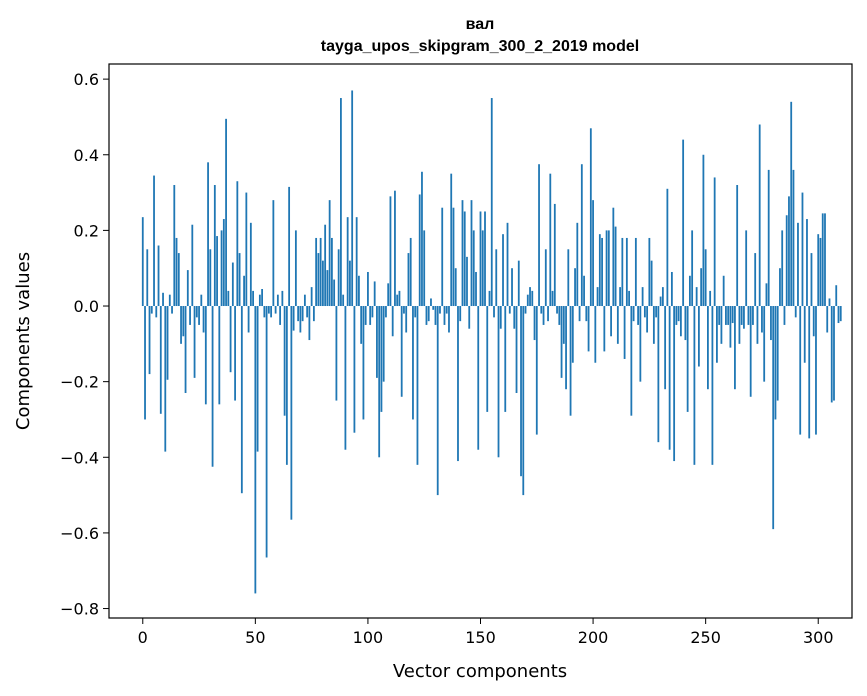  I want to click on x-tick-label: 0, so click(143, 637).